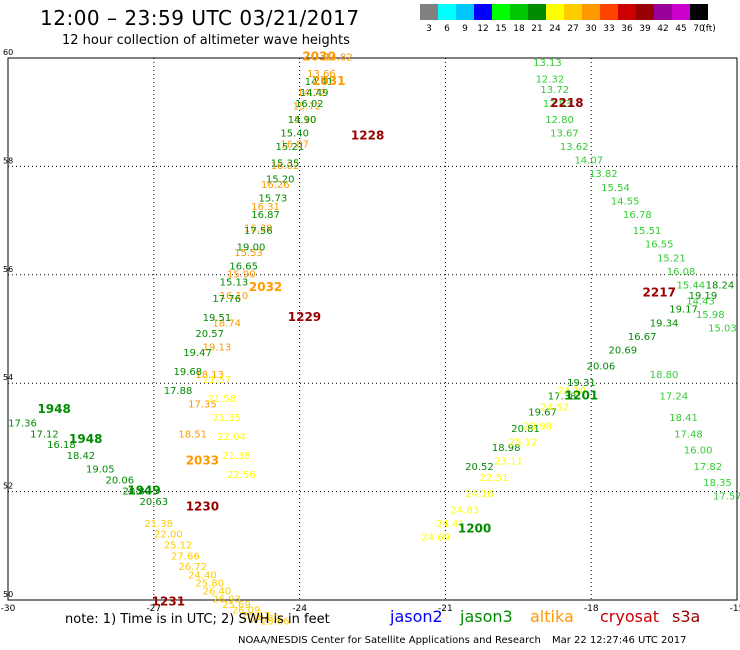 This screenshot has height=650, width=740. I want to click on data-point-label: 14.55, so click(625, 201).